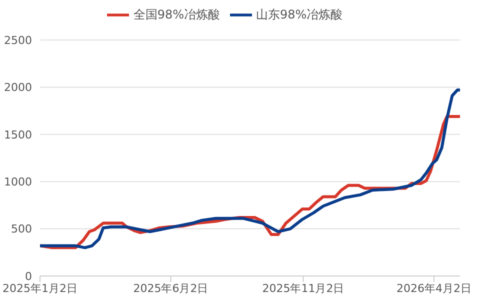  I want to click on y-tick-label: 0, so click(28, 276).